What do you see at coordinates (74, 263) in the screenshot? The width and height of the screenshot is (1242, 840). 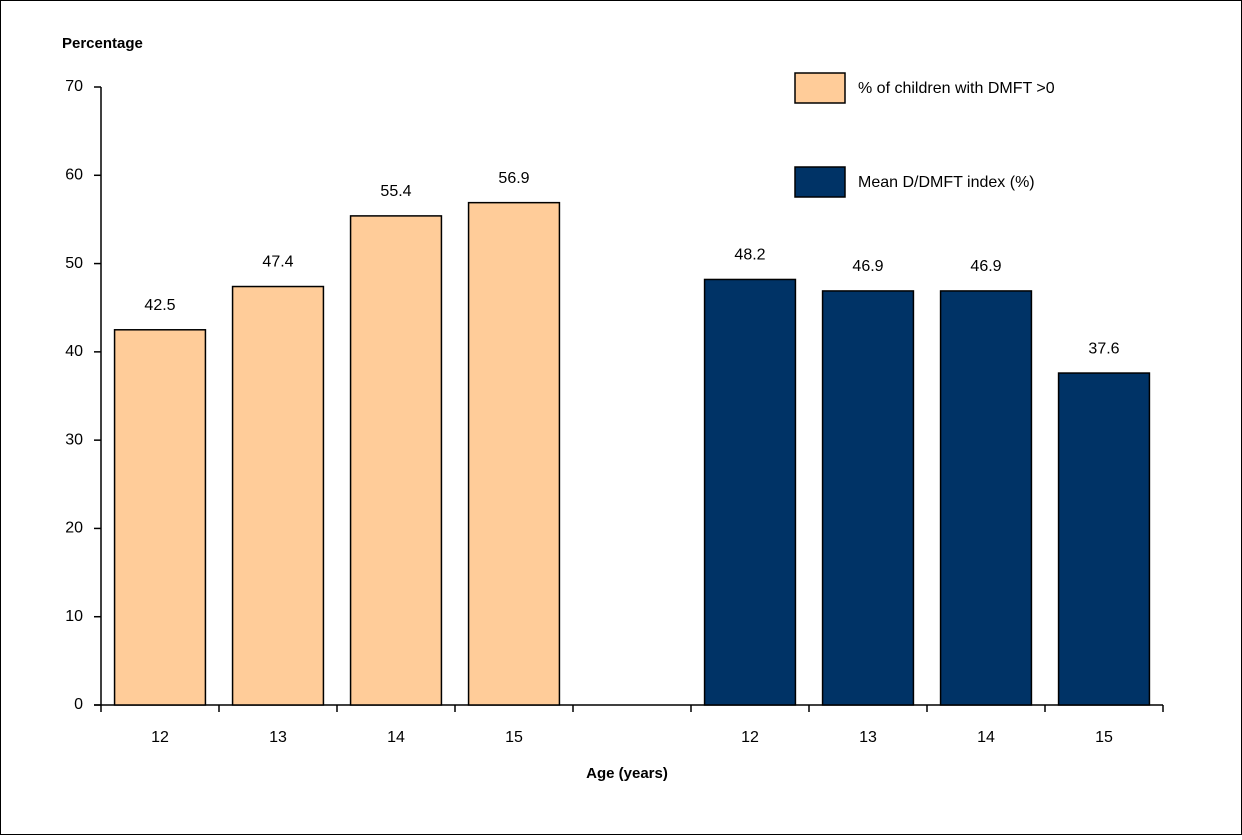 I see `y-tick-label: 50` at bounding box center [74, 263].